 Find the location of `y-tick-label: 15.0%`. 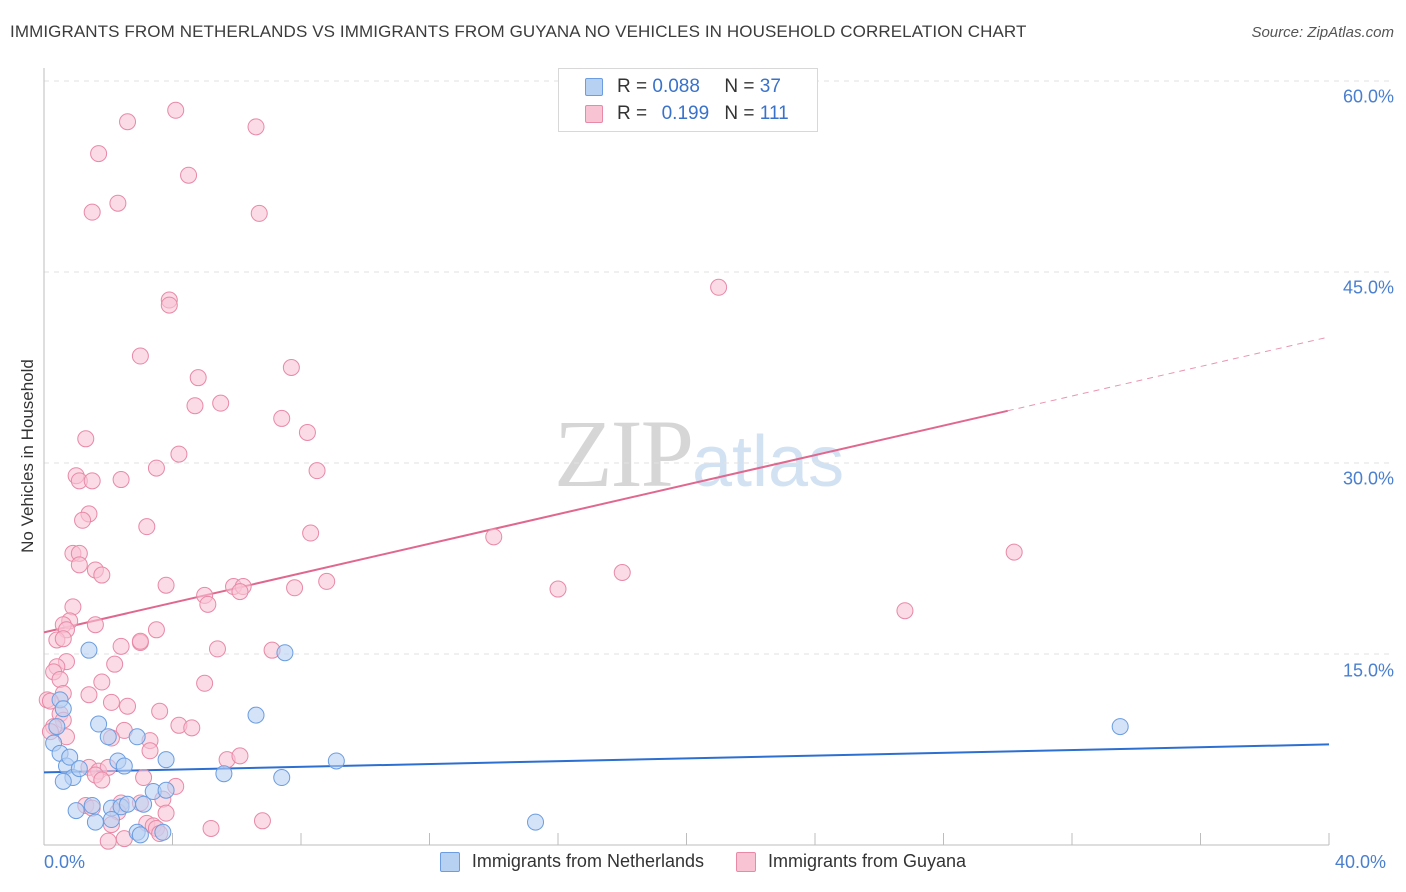

y-tick-label: 15.0% is located at coordinates (1368, 670).